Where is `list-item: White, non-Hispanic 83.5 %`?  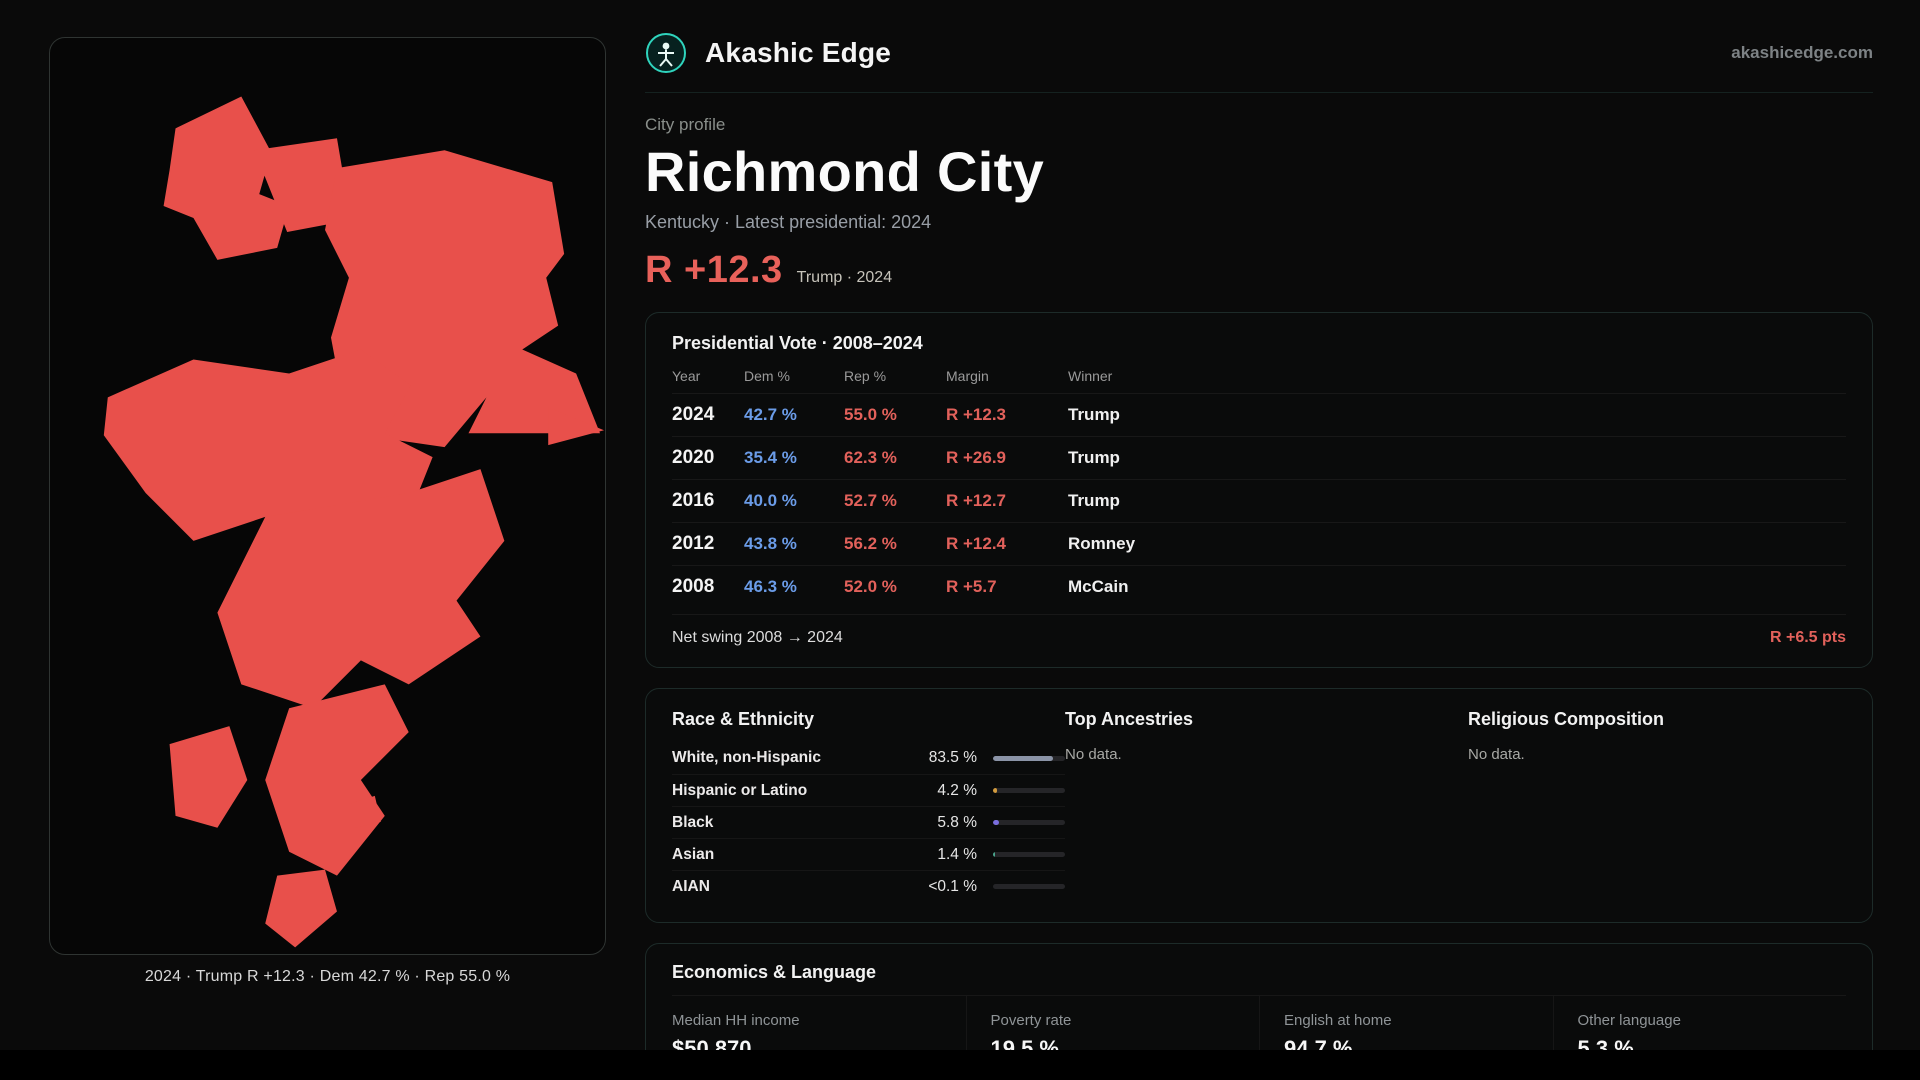
list-item: White, non-Hispanic 83.5 % is located at coordinates (868, 758).